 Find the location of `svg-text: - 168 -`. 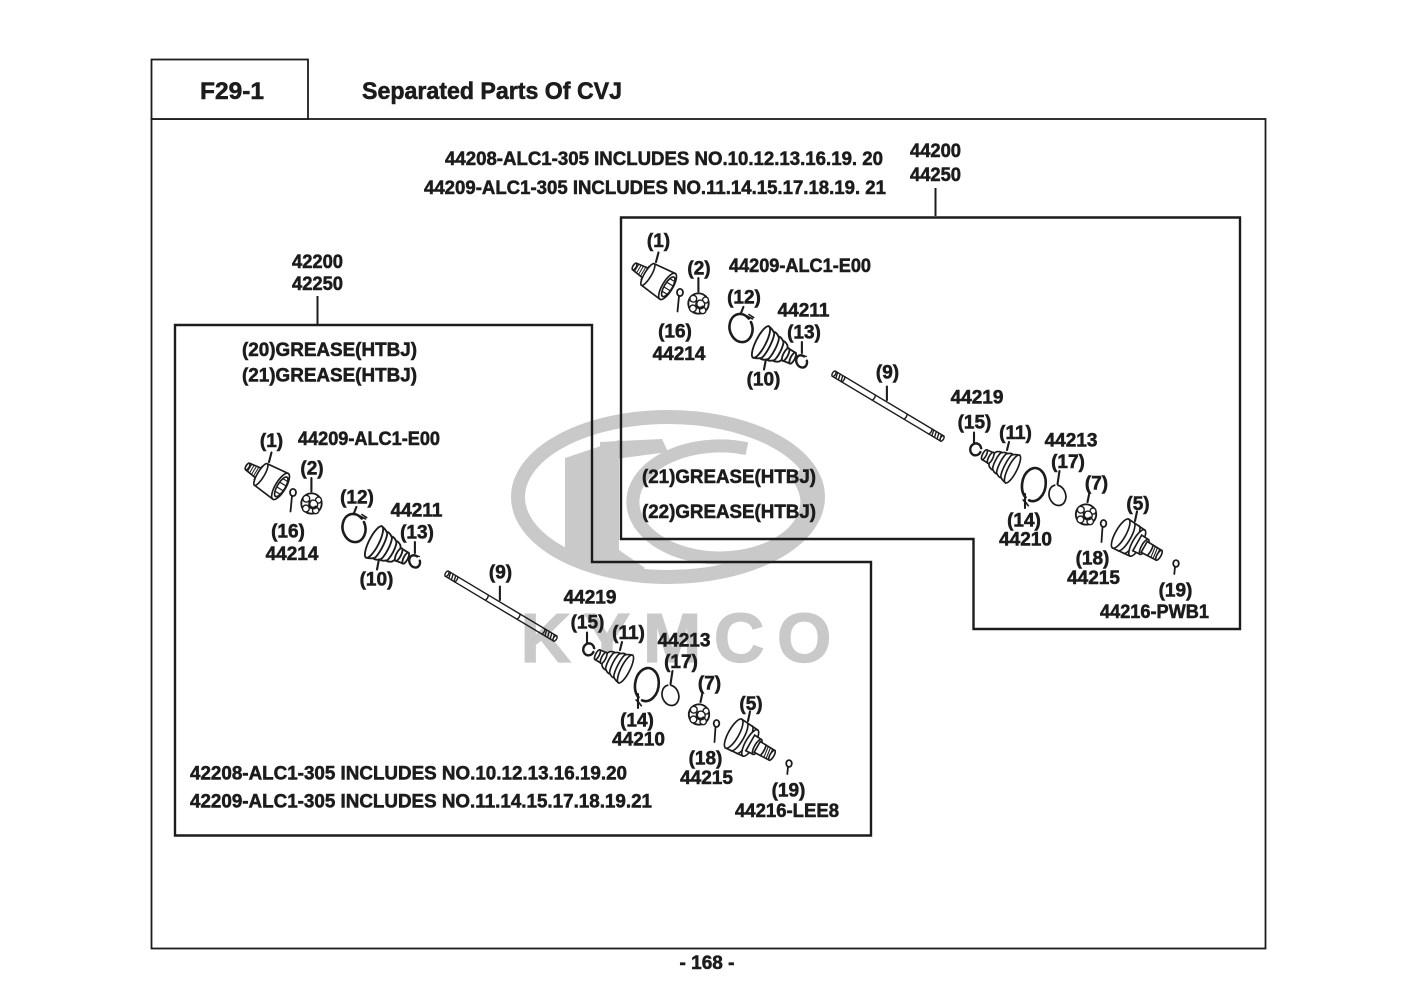

svg-text: - 168 - is located at coordinates (707, 963).